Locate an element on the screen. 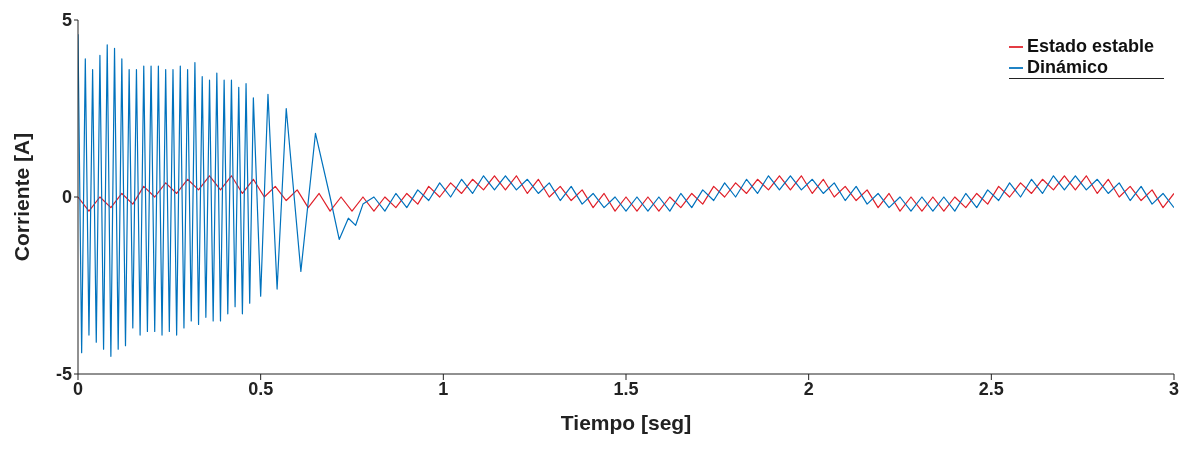 The image size is (1198, 452). x-tick-label: 3 is located at coordinates (1174, 388).